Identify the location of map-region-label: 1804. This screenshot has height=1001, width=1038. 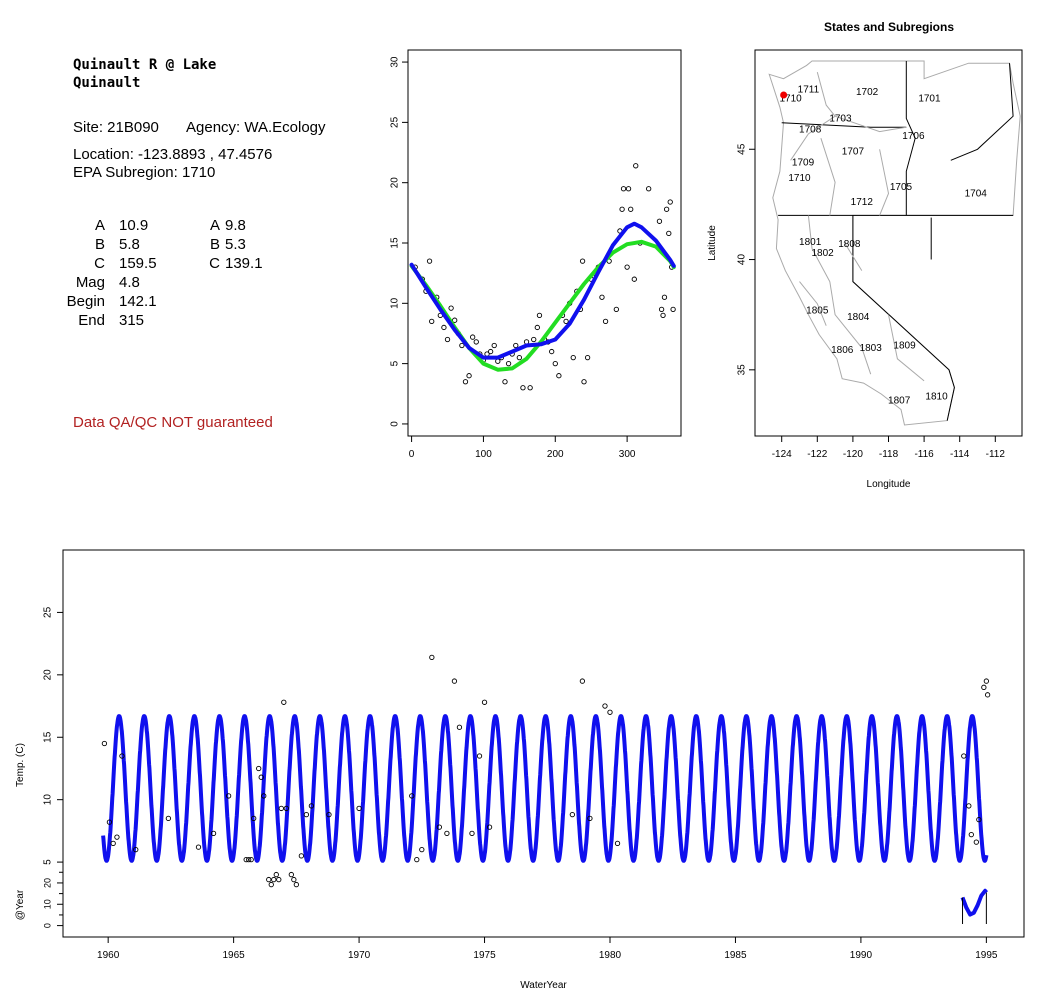
(858, 317).